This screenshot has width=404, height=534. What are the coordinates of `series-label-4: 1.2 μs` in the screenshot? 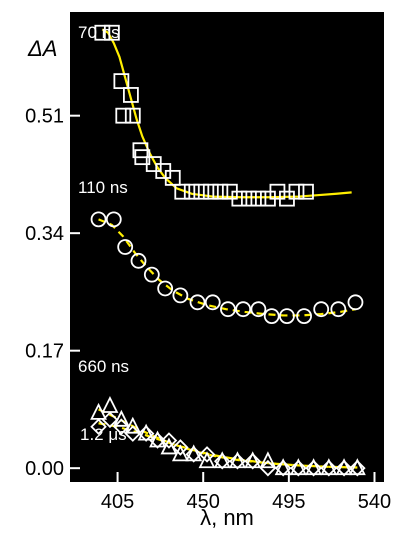 It's located at (103, 434).